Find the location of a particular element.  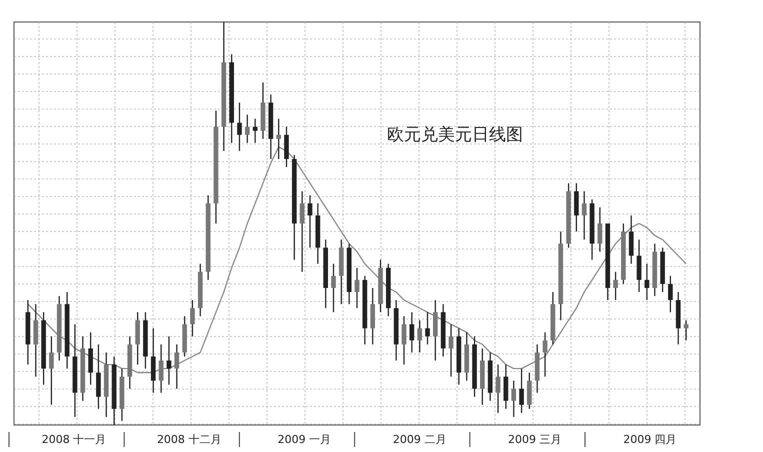

text: 2009 三月 is located at coordinates (535, 439).